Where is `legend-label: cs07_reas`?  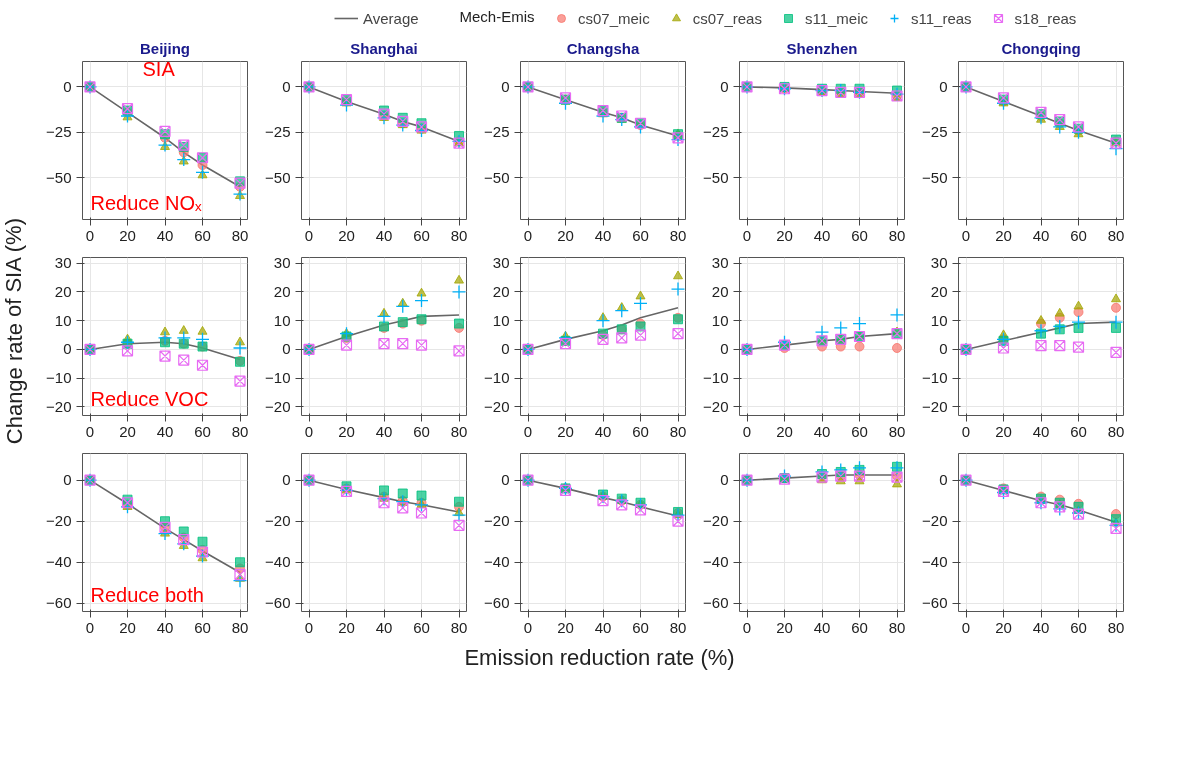
legend-label: cs07_reas is located at coordinates (727, 18).